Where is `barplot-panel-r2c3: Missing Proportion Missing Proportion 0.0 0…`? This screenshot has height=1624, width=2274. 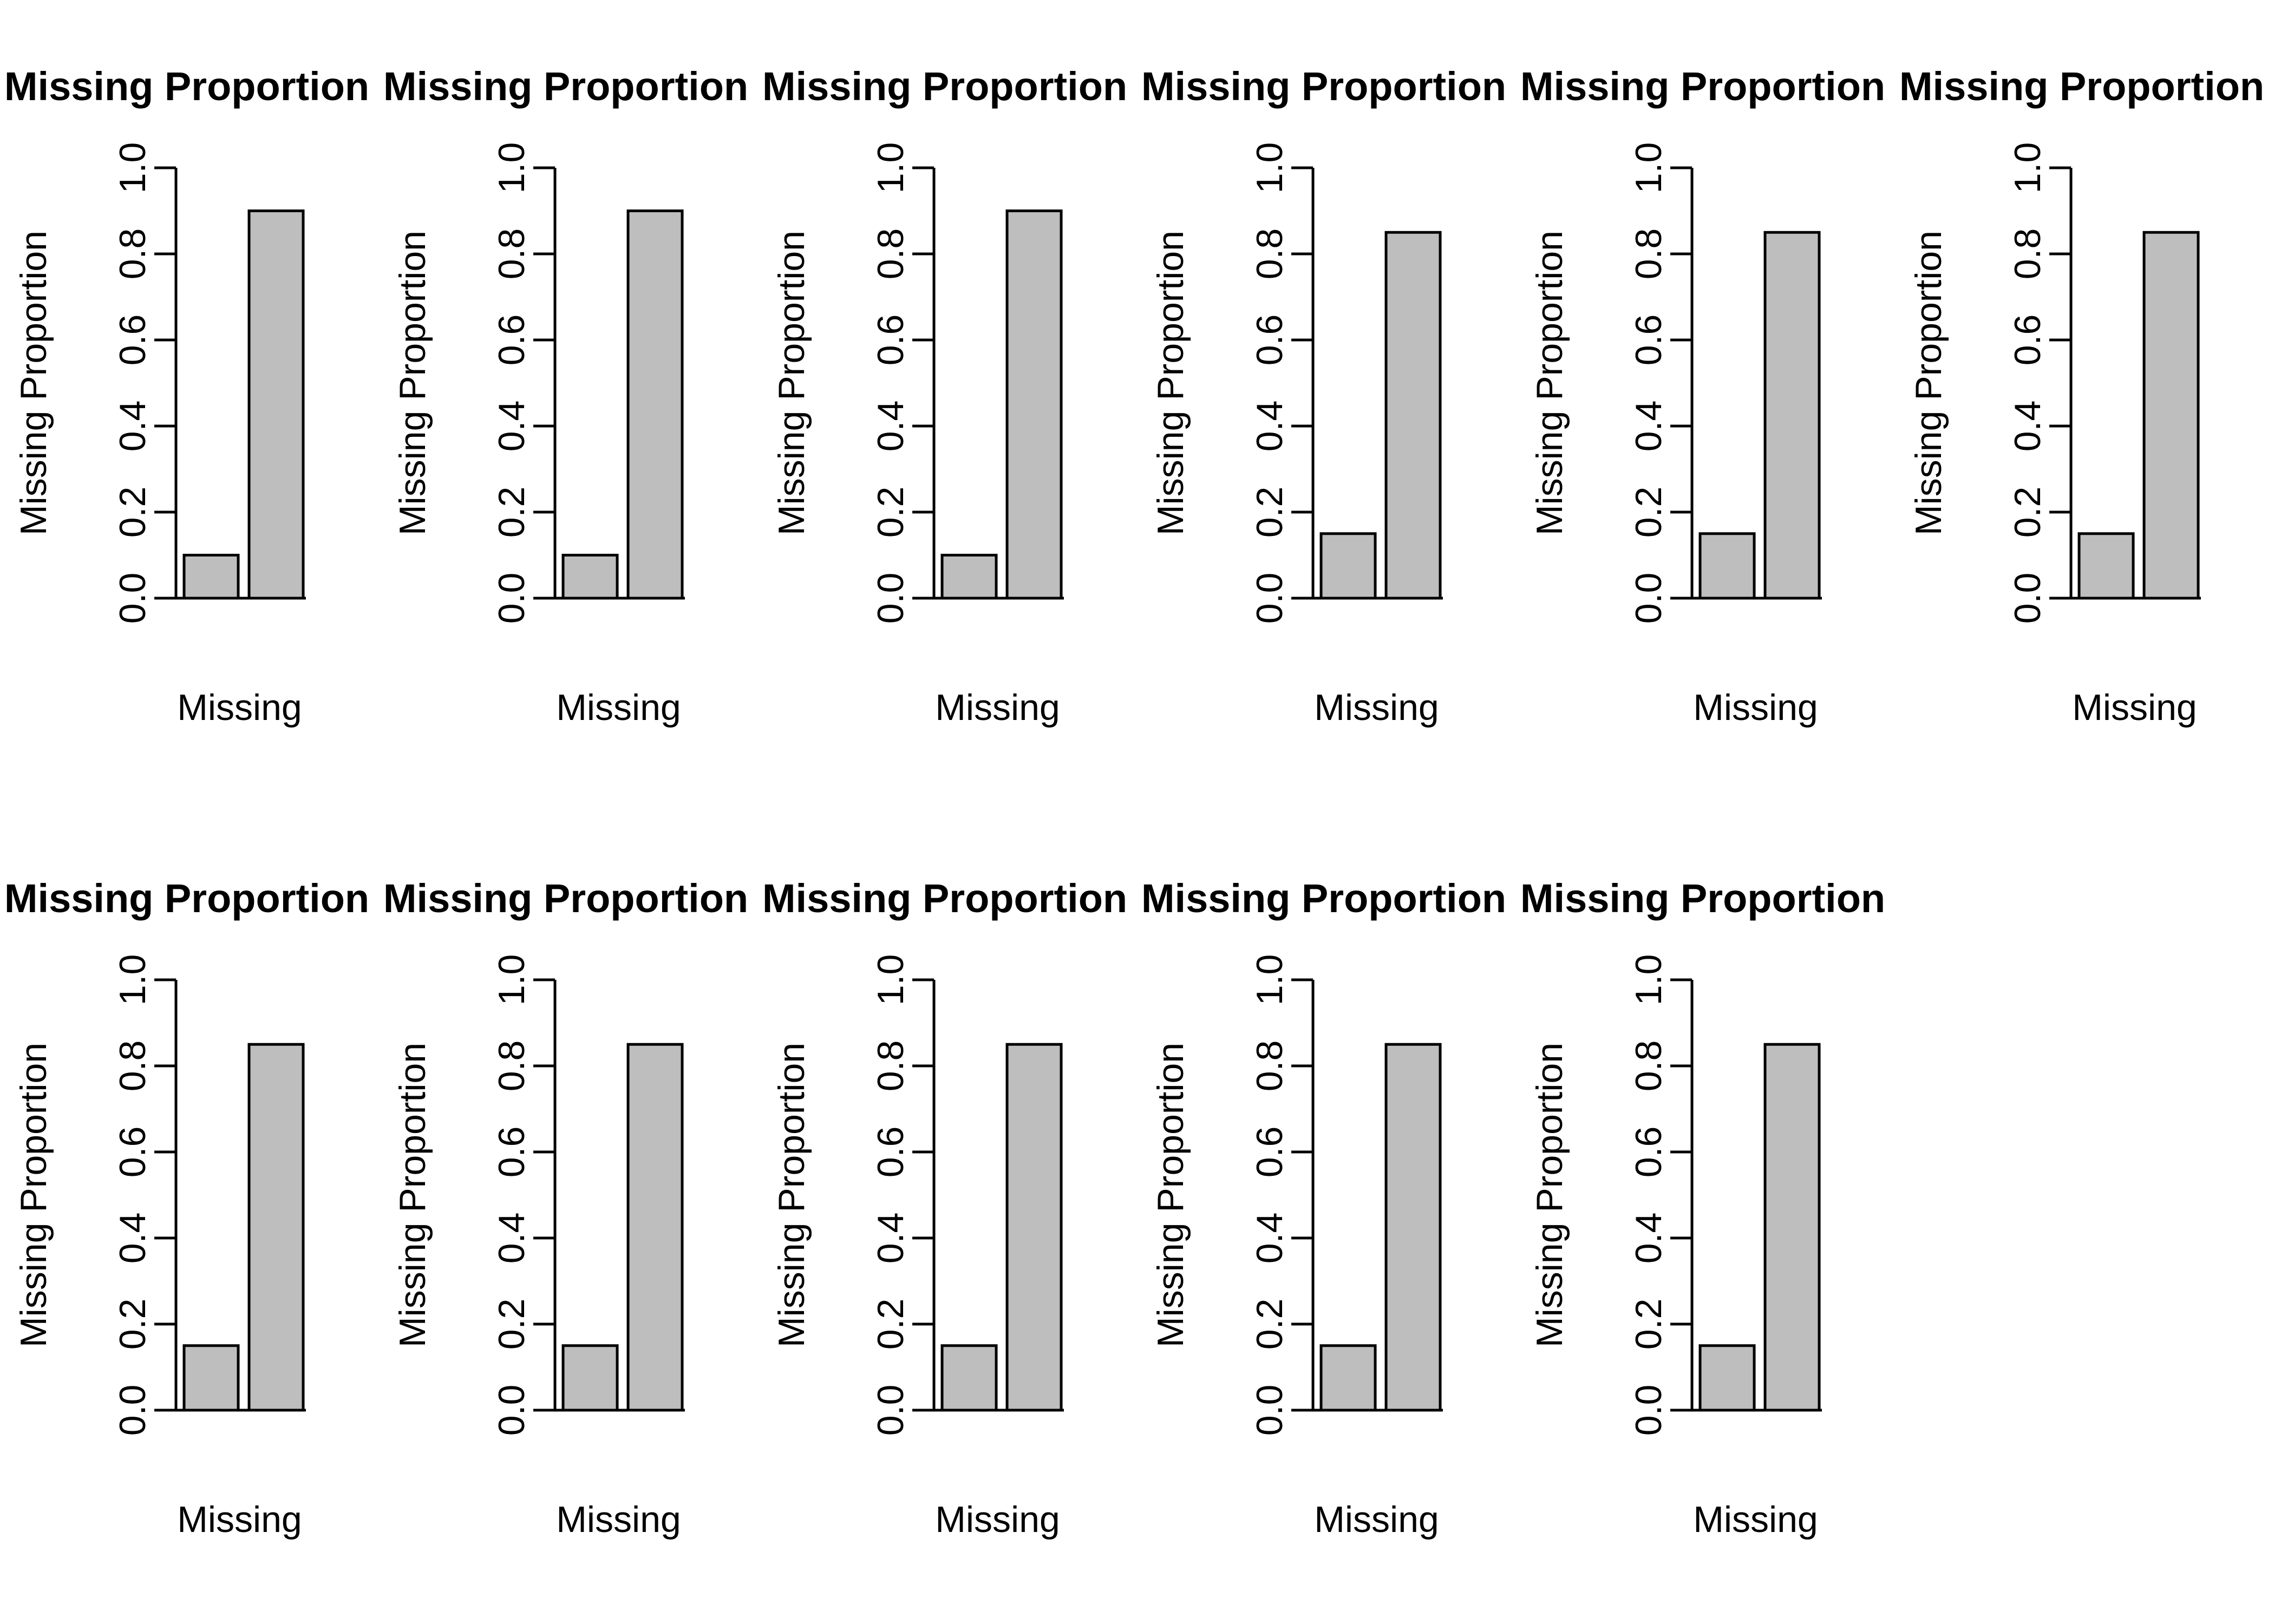 barplot-panel-r2c3: Missing Proportion Missing Proportion 0.0 0… is located at coordinates (948, 1218).